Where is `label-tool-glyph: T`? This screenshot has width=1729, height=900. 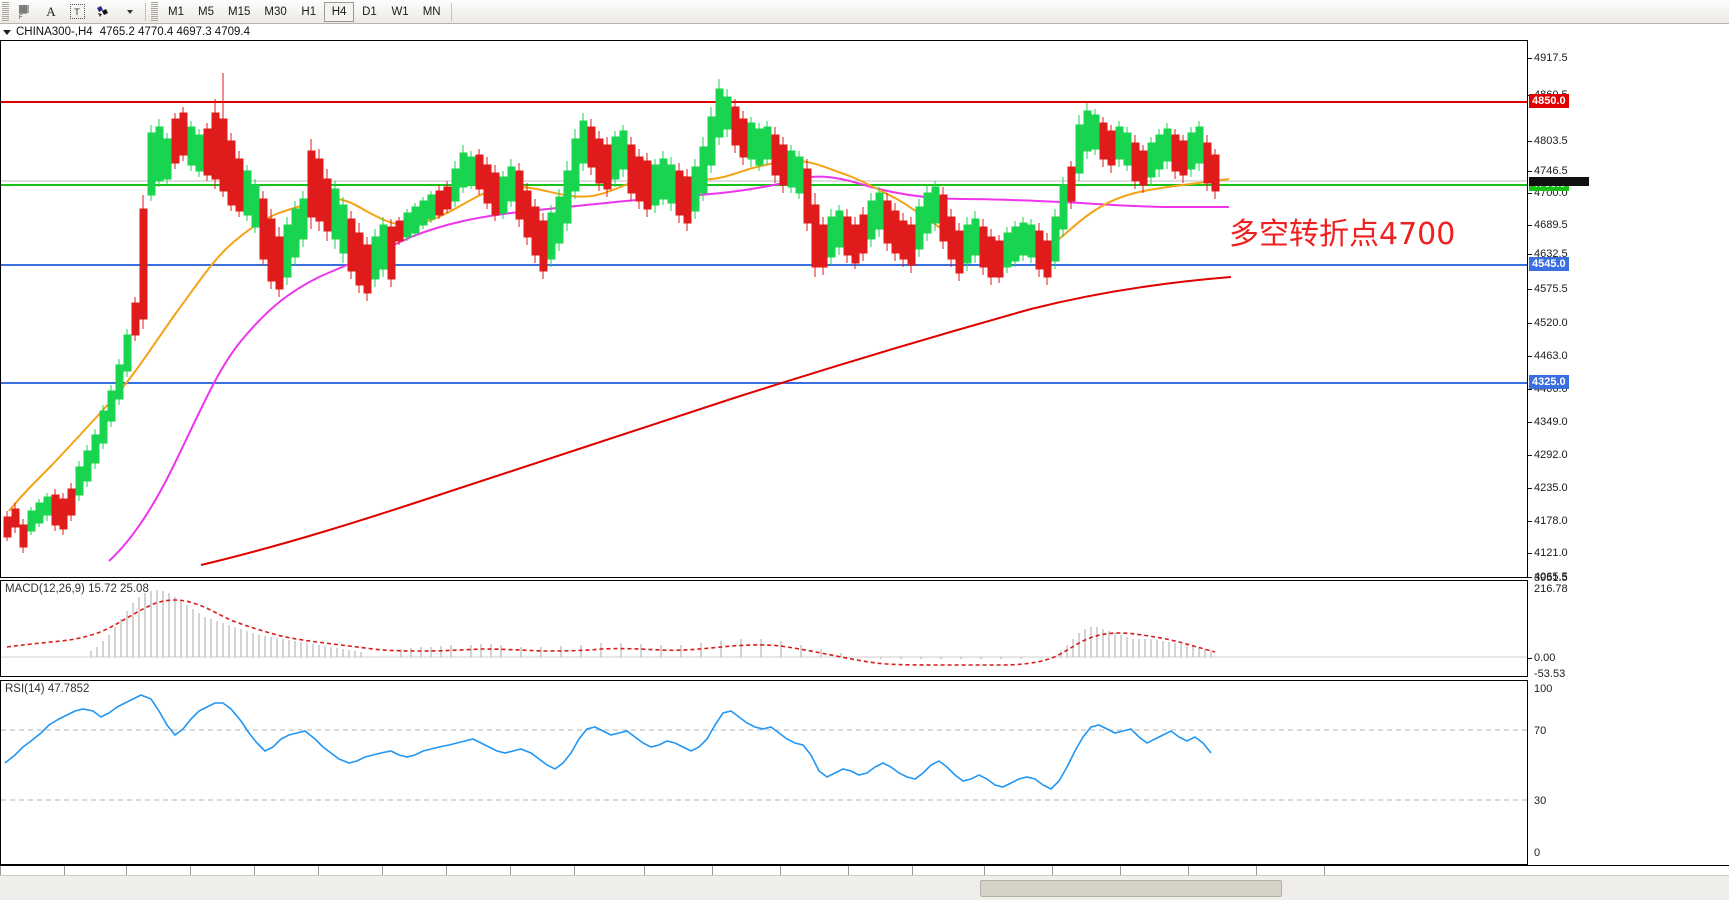
label-tool-glyph: T is located at coordinates (77, 11).